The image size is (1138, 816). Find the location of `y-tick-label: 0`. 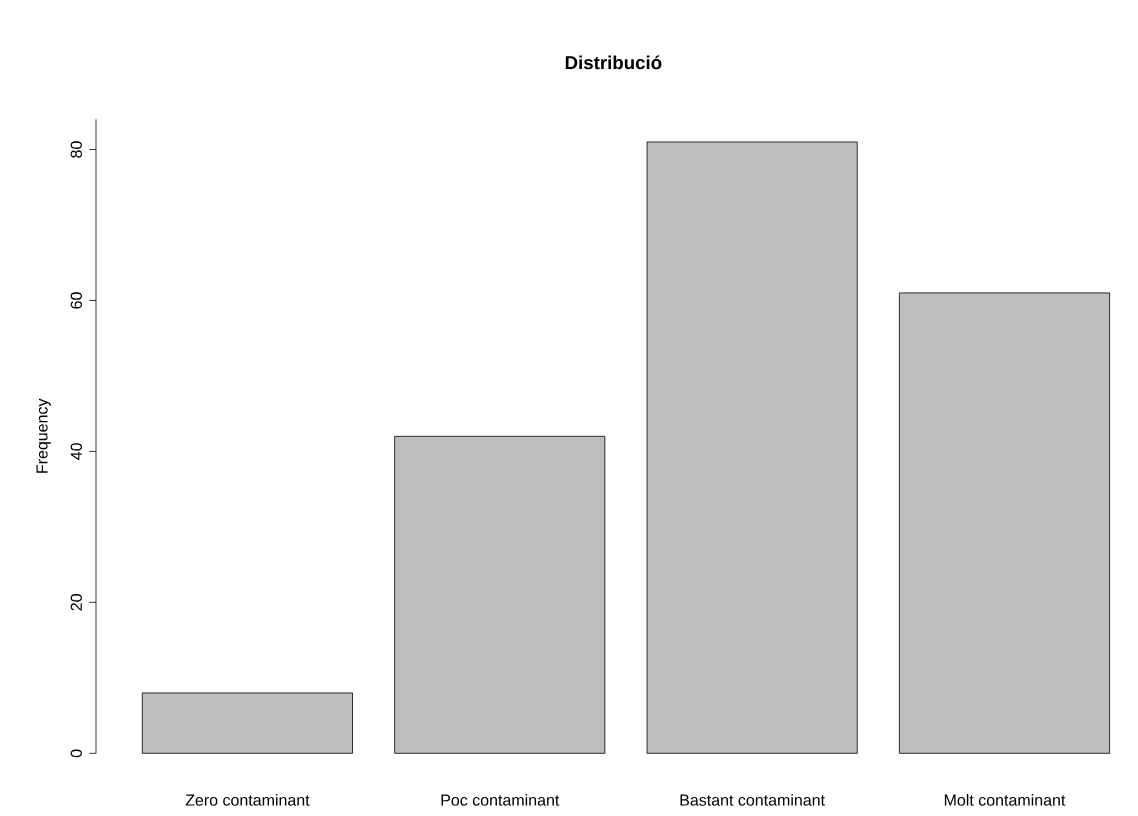

y-tick-label: 0 is located at coordinates (76, 753).